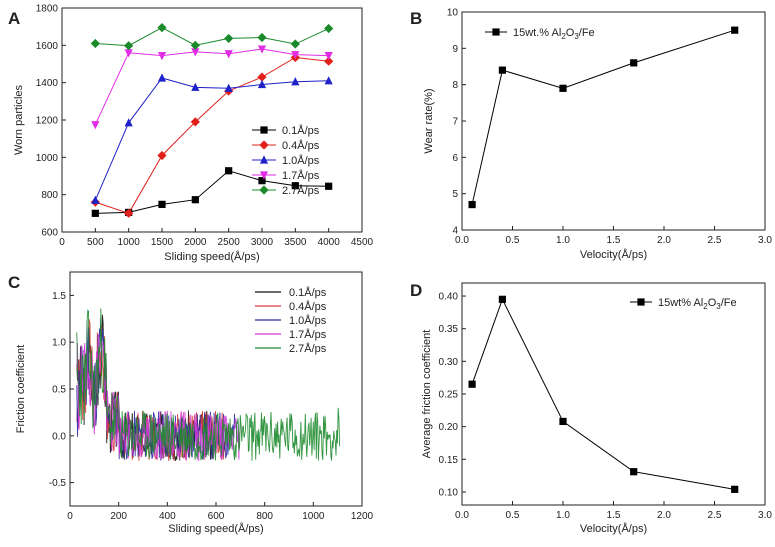 Image resolution: width=775 pixels, height=547 pixels. I want to click on x-tick-label: 0, so click(70, 516).